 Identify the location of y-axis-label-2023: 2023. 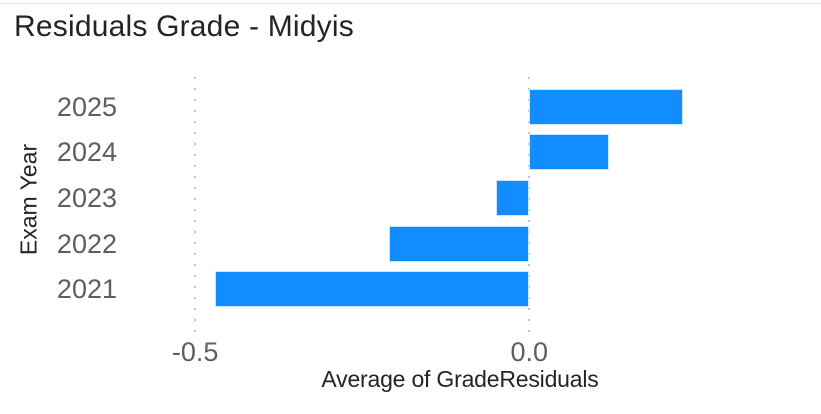
(86, 198).